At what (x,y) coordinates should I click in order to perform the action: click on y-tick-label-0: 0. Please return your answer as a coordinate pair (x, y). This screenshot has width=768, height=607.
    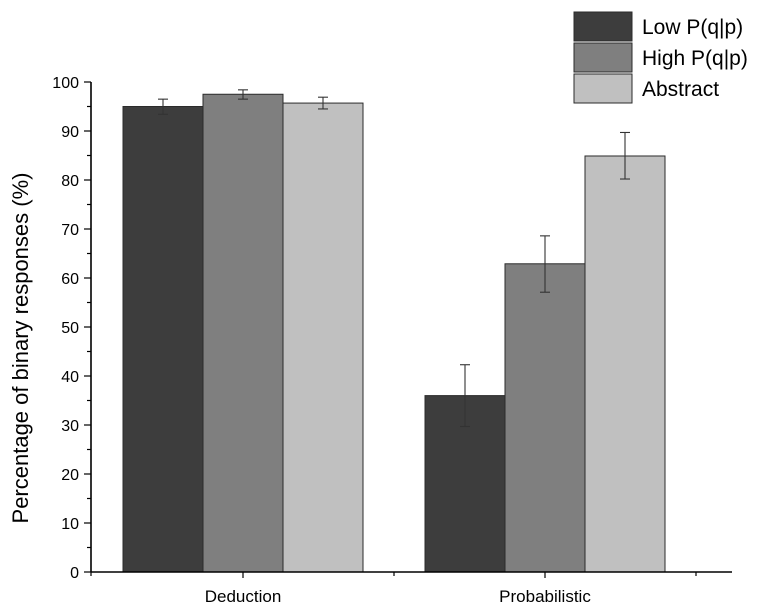
    Looking at the image, I should click on (74, 573).